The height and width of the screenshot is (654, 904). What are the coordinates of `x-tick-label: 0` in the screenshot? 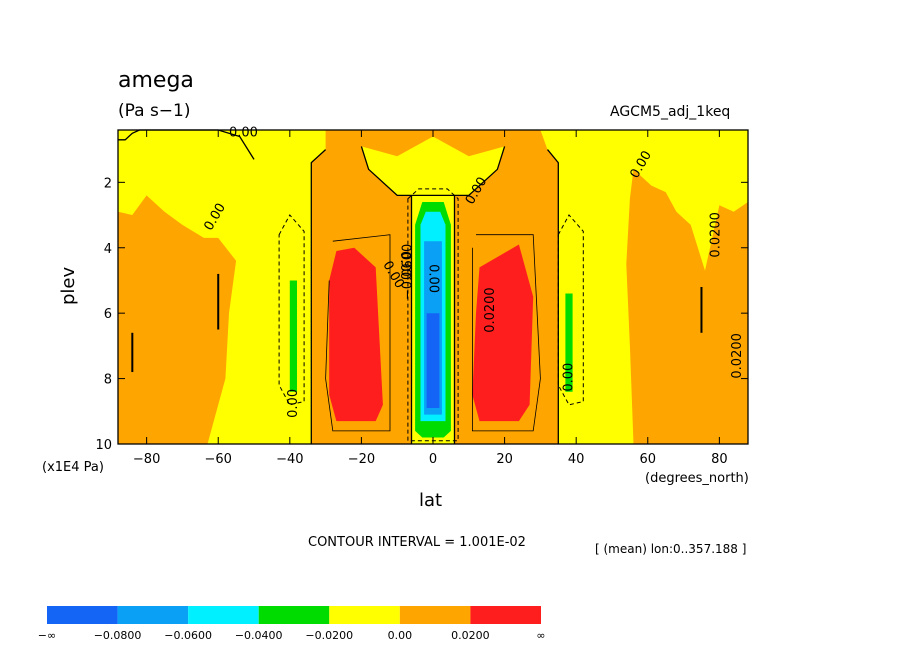 It's located at (433, 459).